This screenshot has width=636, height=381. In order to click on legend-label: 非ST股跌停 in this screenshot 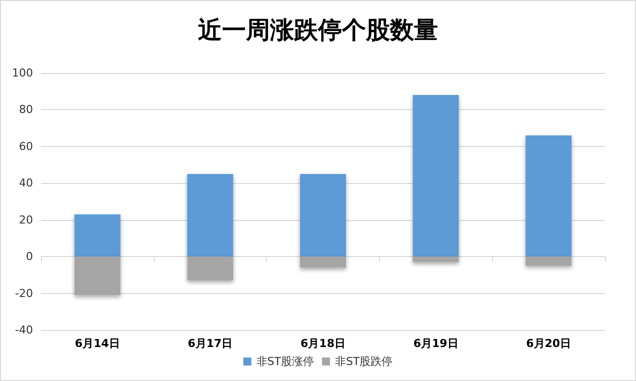, I will do `click(364, 361)`.